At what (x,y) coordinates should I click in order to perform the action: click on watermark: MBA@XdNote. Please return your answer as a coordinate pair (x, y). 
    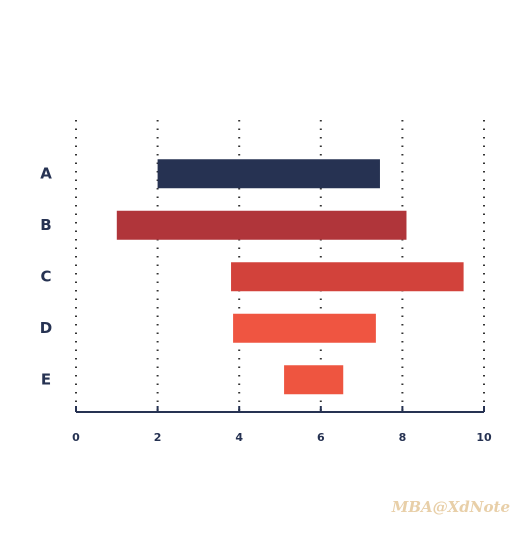
    Looking at the image, I should click on (450, 507).